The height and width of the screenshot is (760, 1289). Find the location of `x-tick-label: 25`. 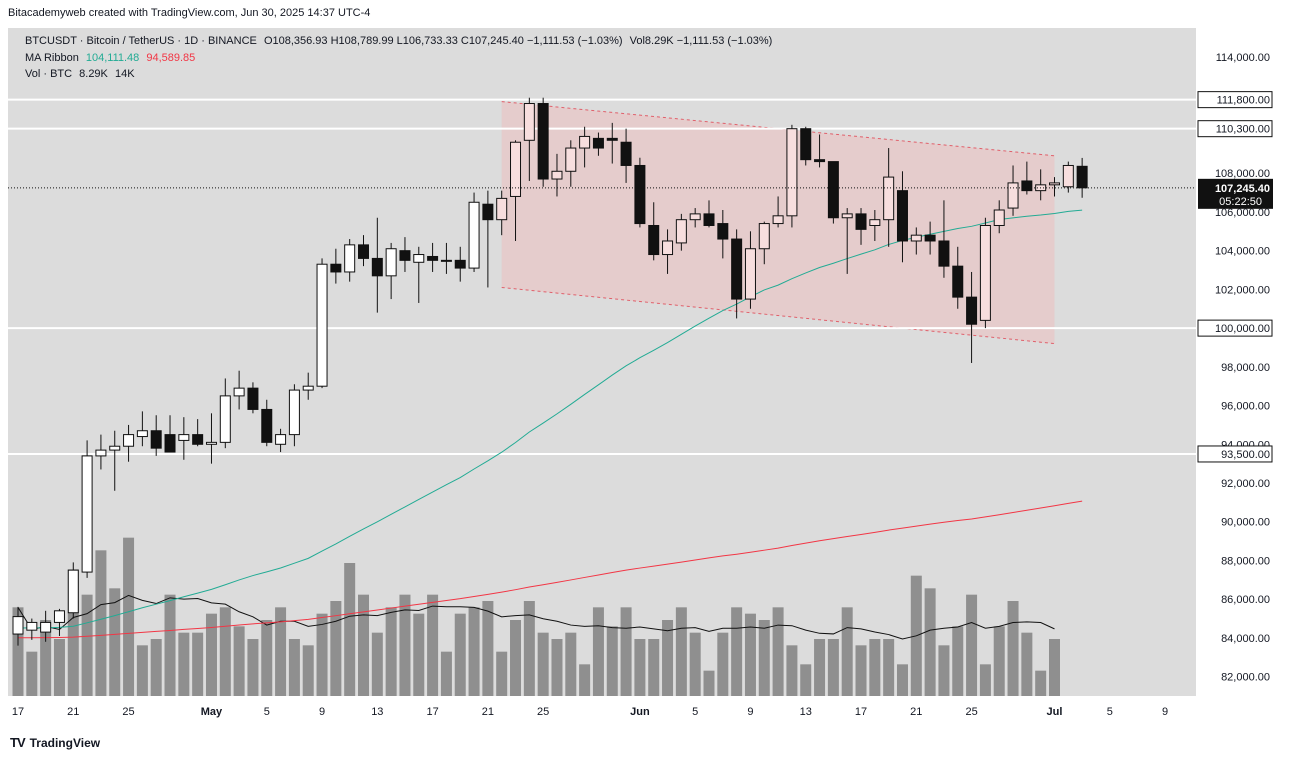

x-tick-label: 25 is located at coordinates (971, 712).